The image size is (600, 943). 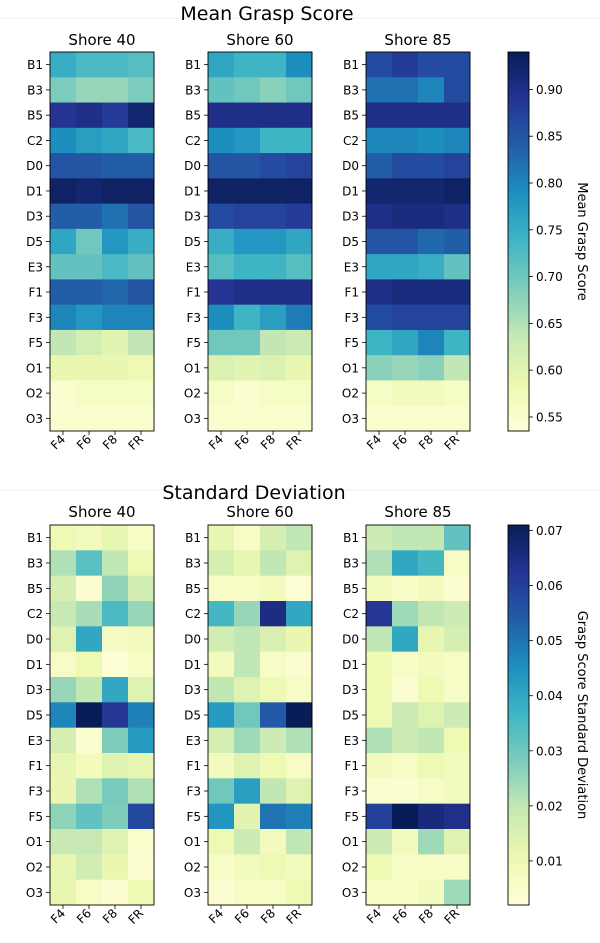 What do you see at coordinates (299, 342) in the screenshot?
I see `heatmap-cell-f5-fr` at bounding box center [299, 342].